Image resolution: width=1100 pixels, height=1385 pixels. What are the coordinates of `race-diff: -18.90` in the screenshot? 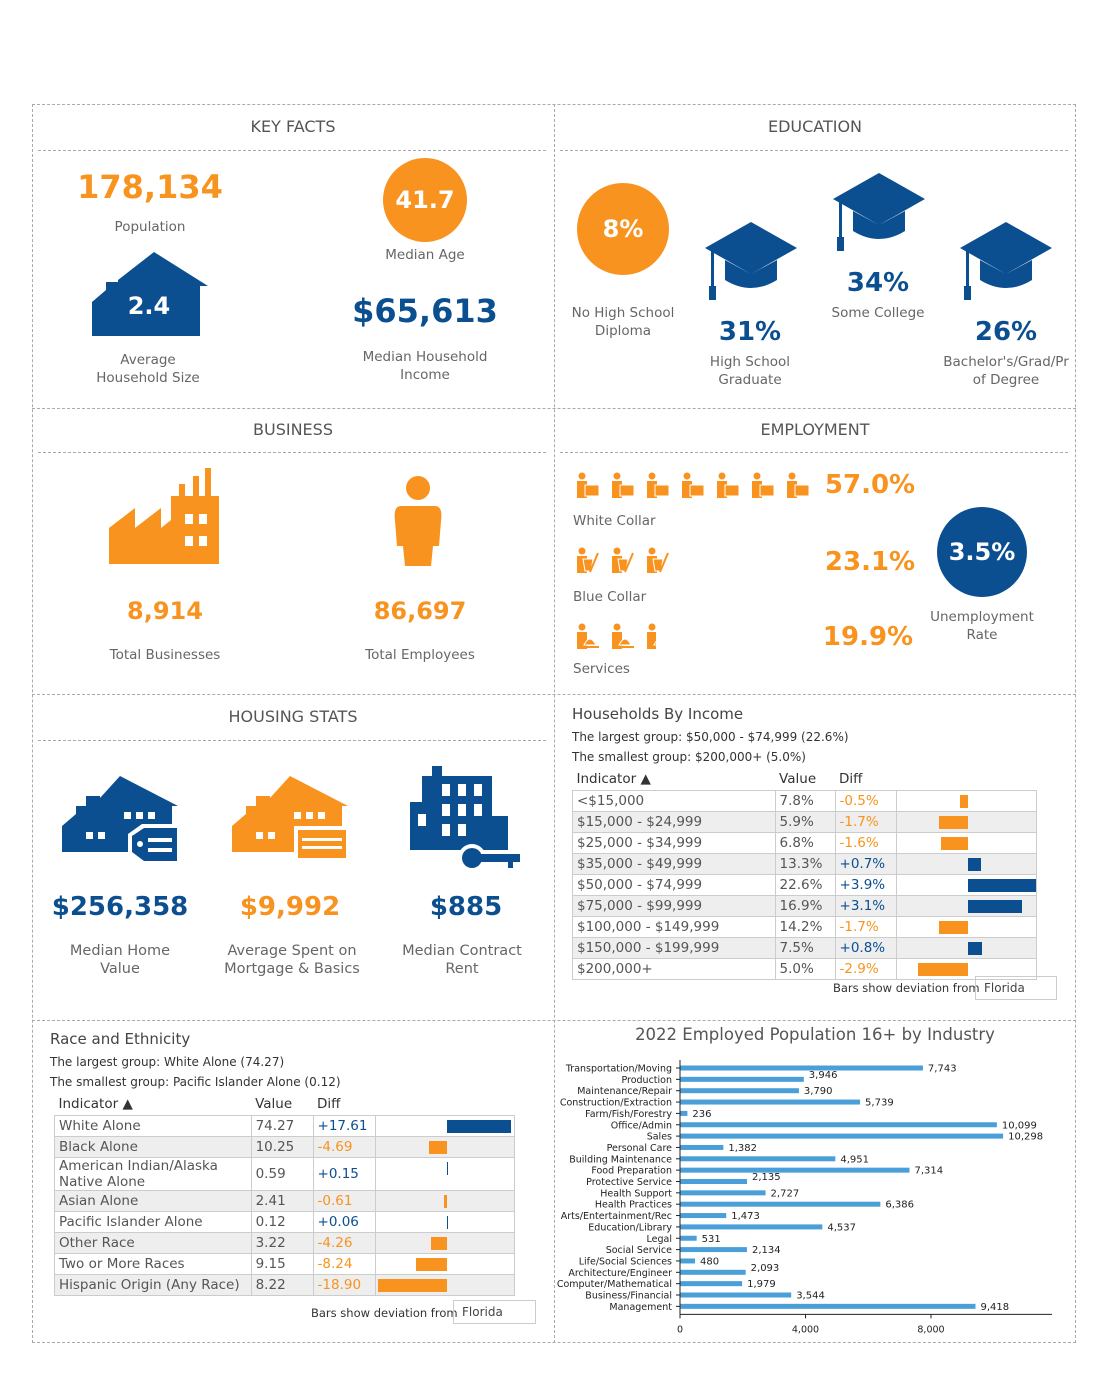 It's located at (344, 1284).